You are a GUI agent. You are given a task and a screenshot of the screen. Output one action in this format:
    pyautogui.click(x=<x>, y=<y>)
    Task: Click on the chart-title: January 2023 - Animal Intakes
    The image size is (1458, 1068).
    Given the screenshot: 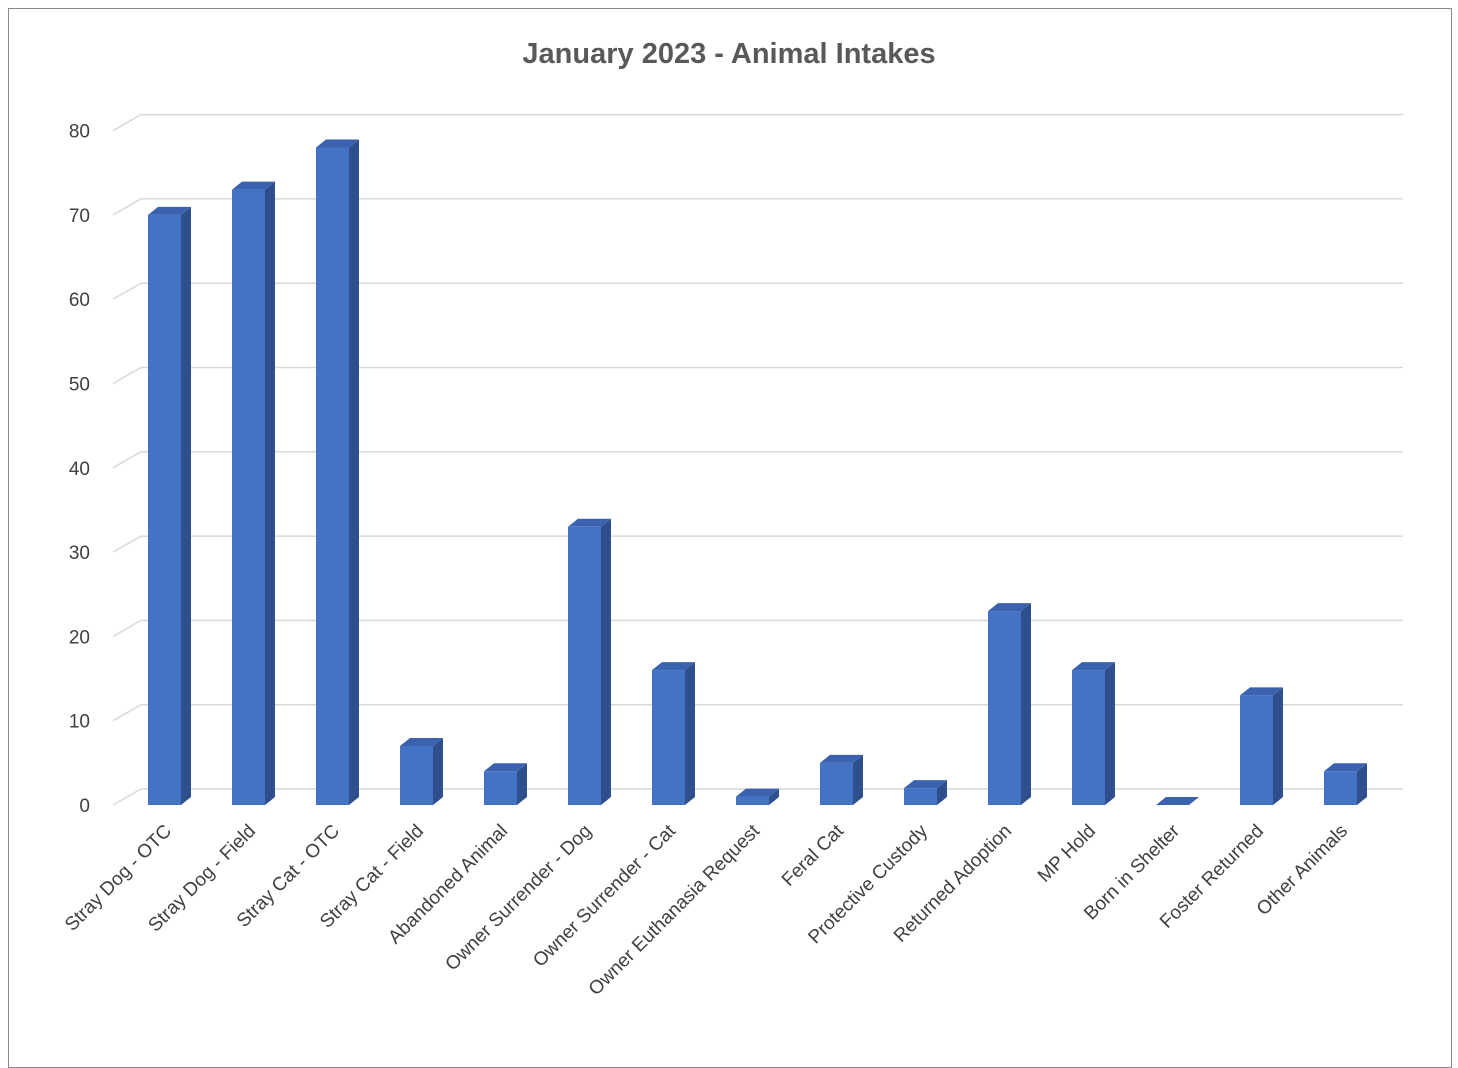 What is the action you would take?
    pyautogui.click(x=728, y=54)
    